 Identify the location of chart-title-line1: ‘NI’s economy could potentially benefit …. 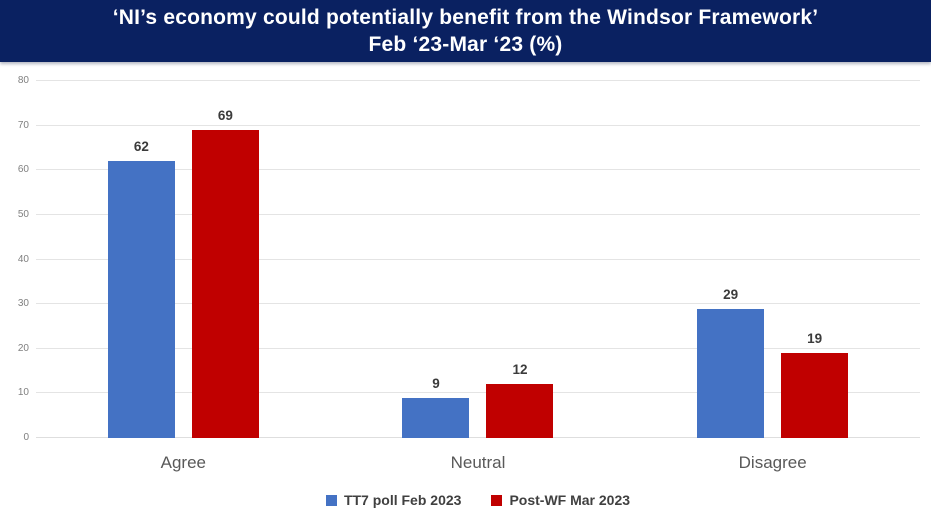
(465, 17).